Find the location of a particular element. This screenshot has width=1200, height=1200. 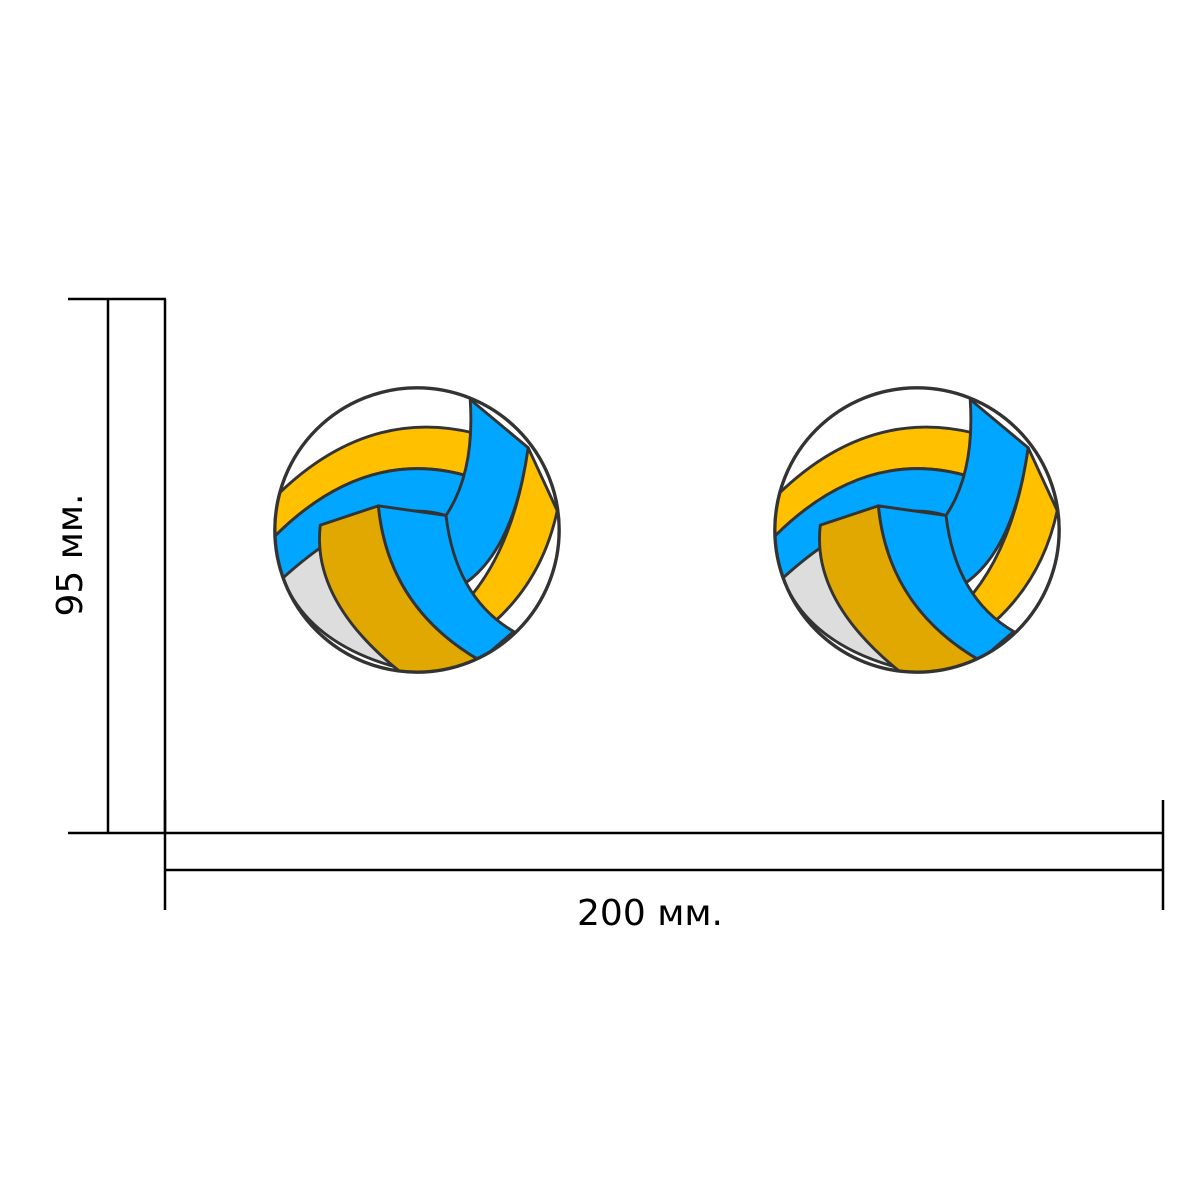

height-label: 95 мм. is located at coordinates (70, 554).